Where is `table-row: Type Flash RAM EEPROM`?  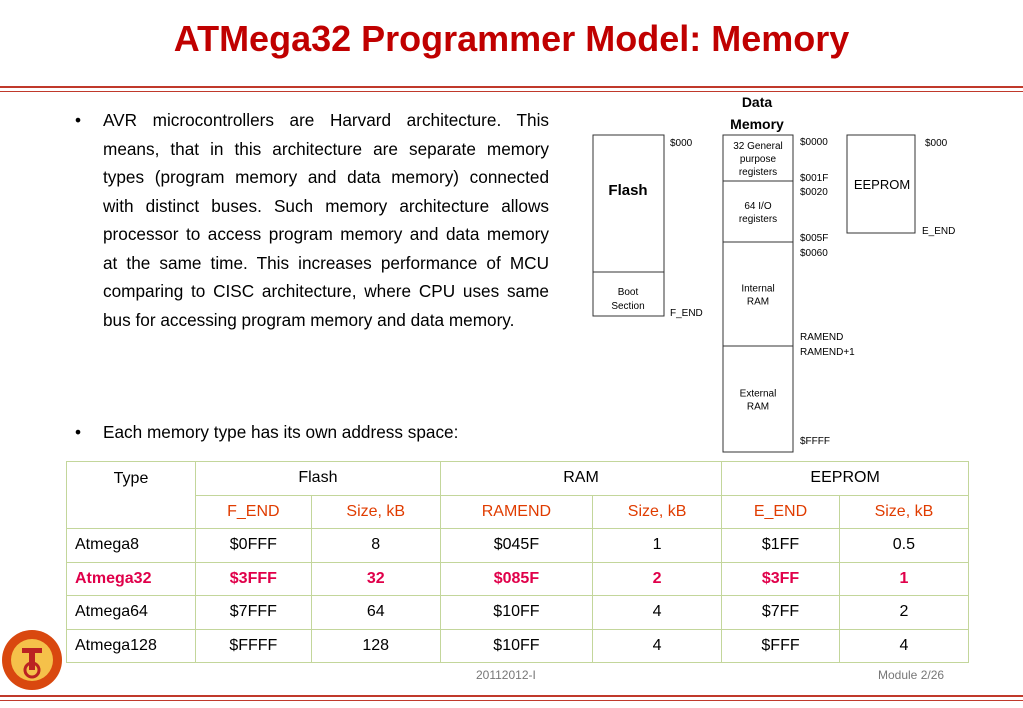 table-row: Type Flash RAM EEPROM is located at coordinates (517, 495).